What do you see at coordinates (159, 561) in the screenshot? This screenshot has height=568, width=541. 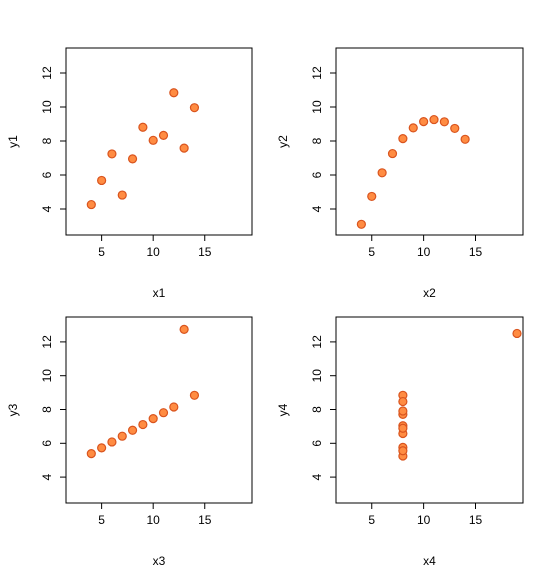 I see `x-axis-label: x3` at bounding box center [159, 561].